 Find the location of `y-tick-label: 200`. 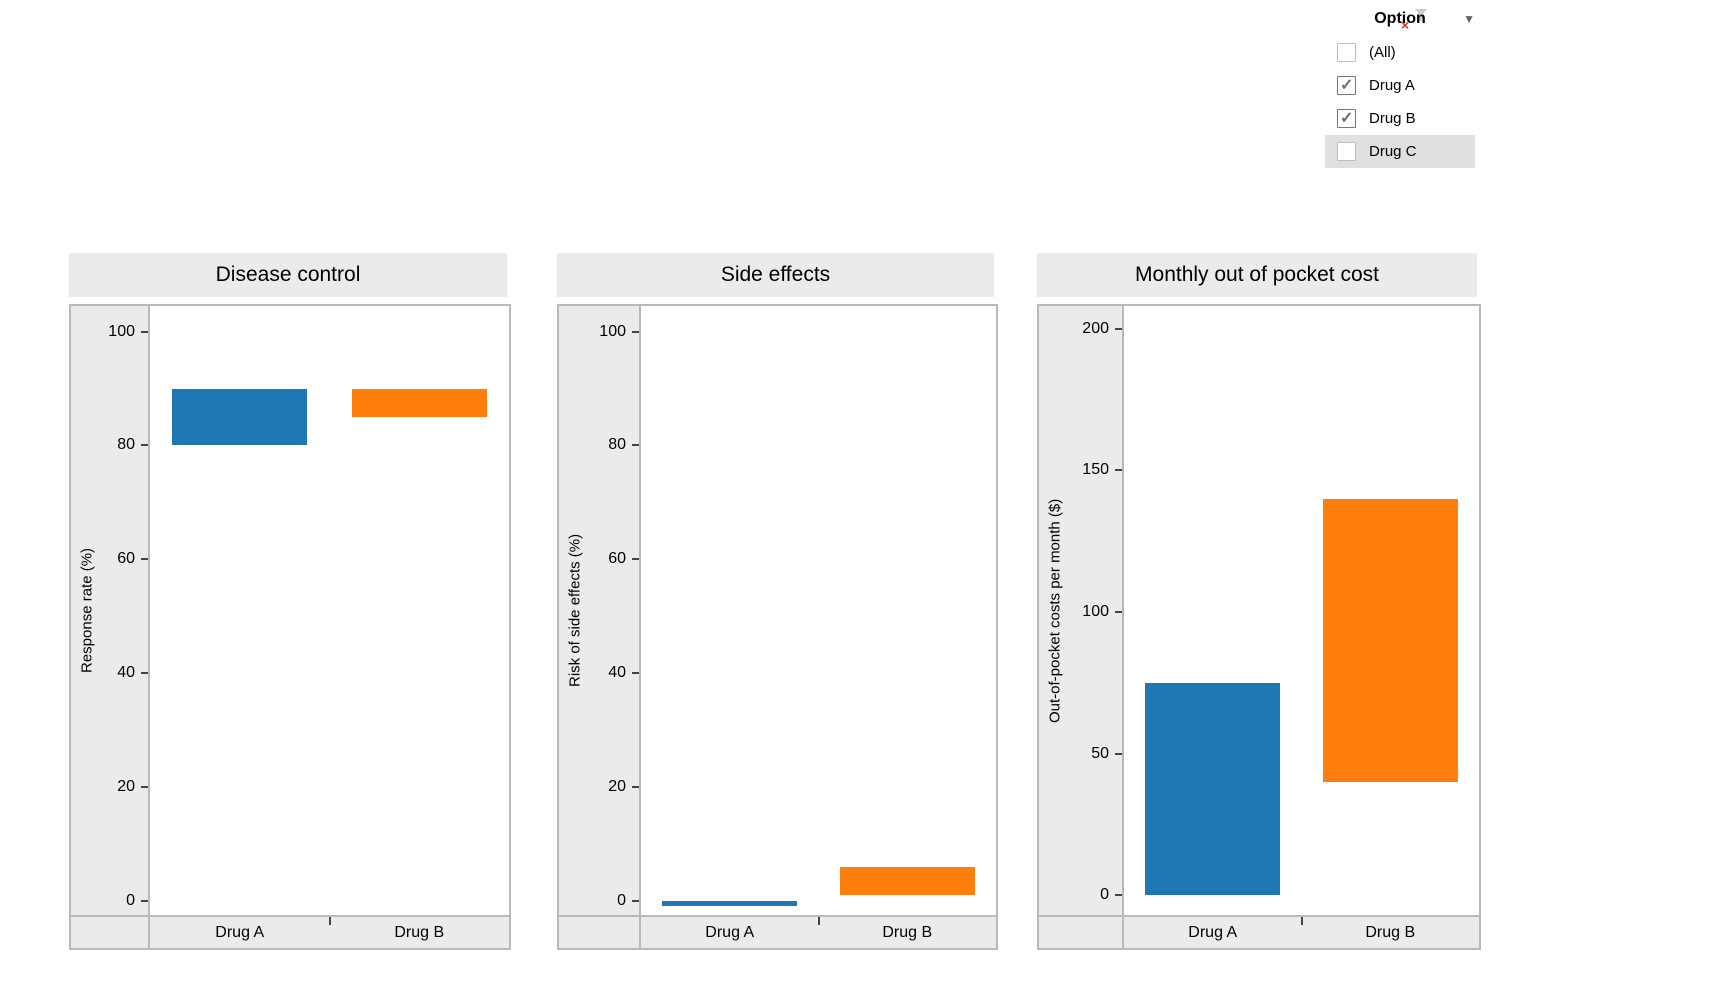

y-tick-label: 200 is located at coordinates (1095, 328).